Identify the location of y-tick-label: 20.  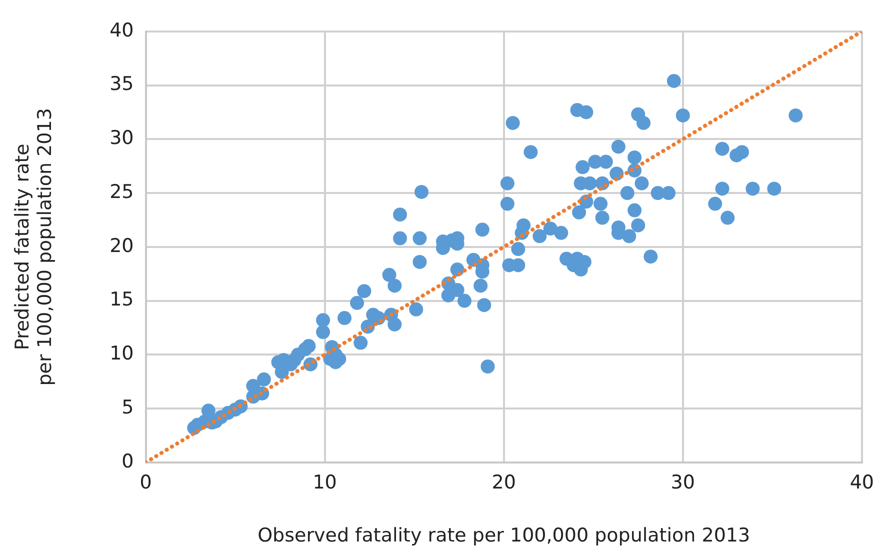
(122, 245).